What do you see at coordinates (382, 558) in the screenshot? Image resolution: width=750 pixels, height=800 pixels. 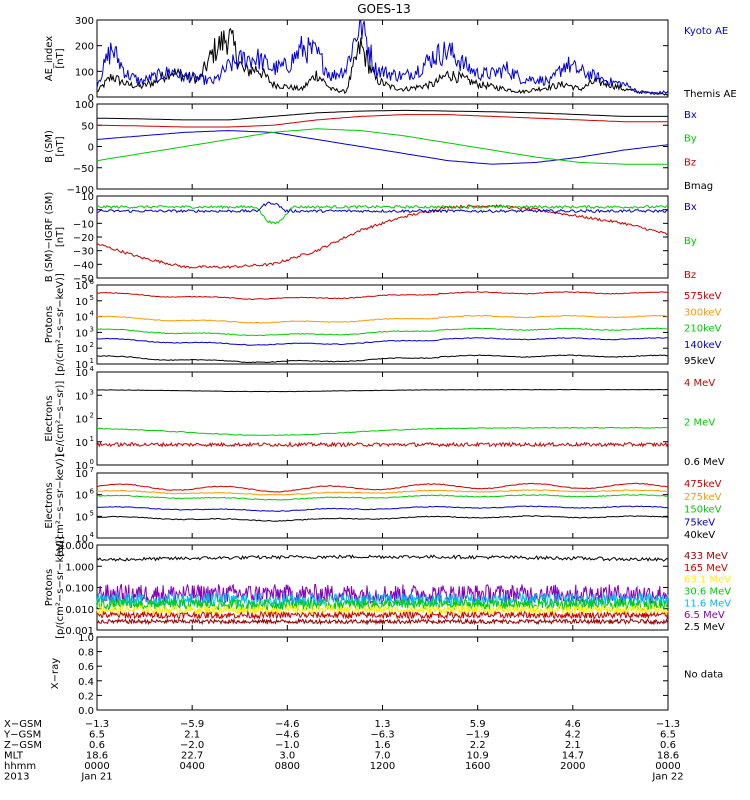 I see `series-line-2-5-mev` at bounding box center [382, 558].